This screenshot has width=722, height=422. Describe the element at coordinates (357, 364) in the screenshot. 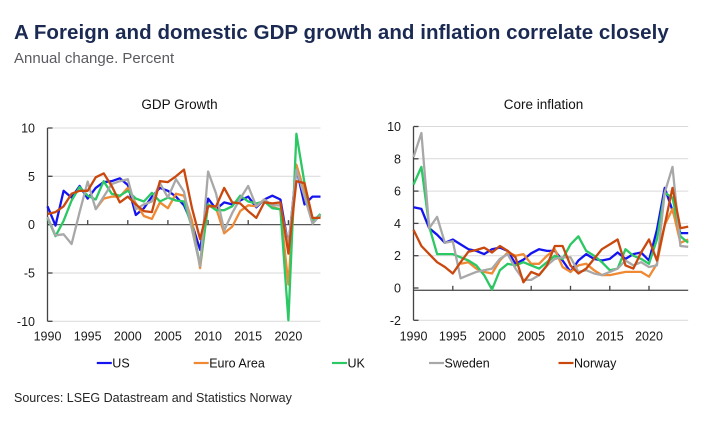

I see `svg-text: UK` at that location.